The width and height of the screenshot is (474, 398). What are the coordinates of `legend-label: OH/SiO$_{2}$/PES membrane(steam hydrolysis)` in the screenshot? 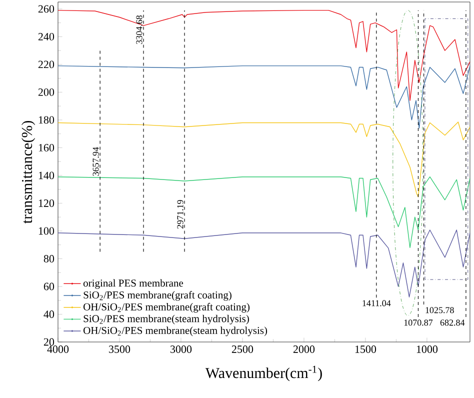 It's located at (176, 331).